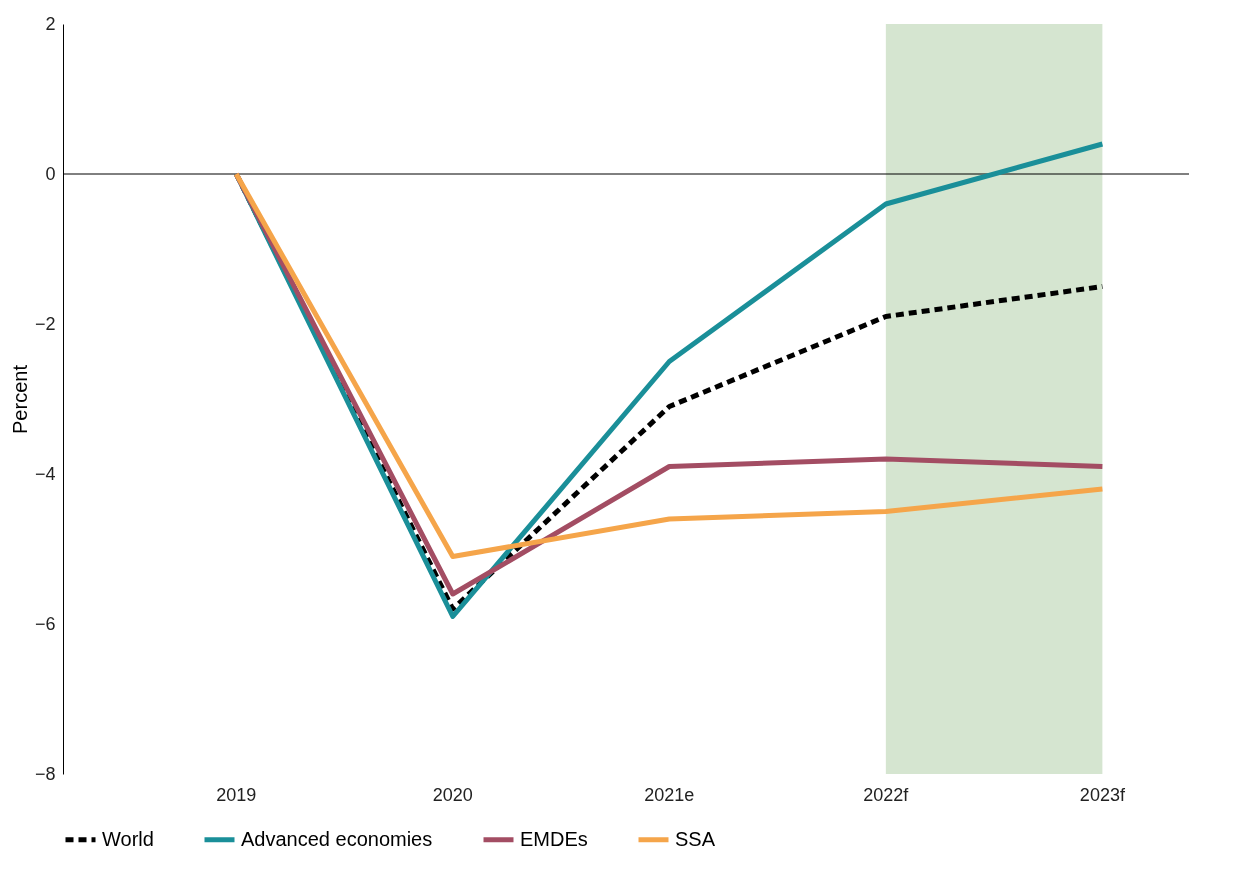 This screenshot has width=1235, height=873. I want to click on y-tick-label: −8, so click(45, 773).